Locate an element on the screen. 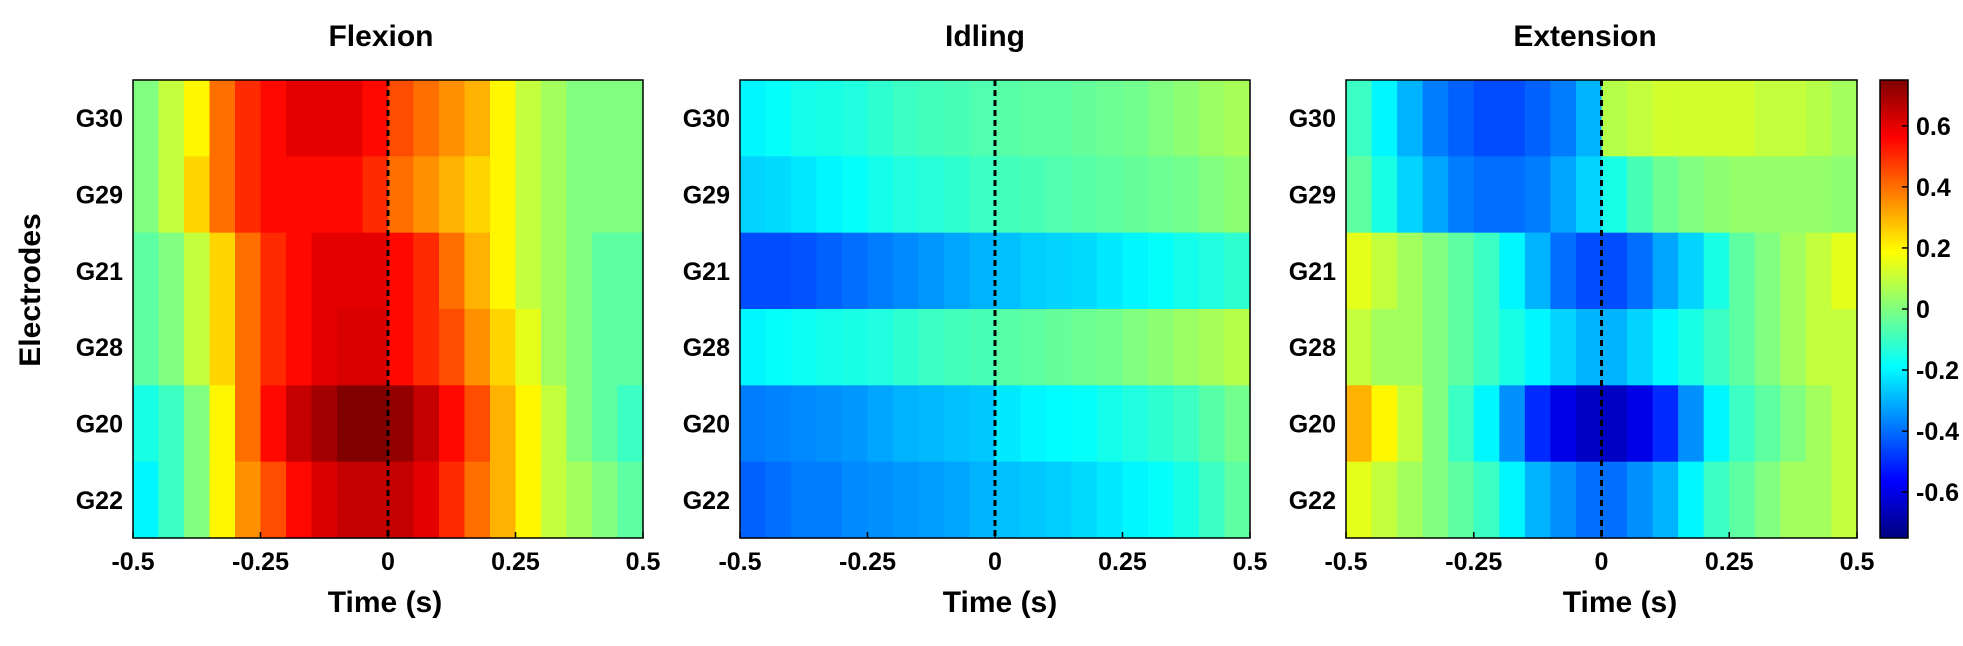 Image resolution: width=1963 pixels, height=646 pixels. colorbar-tick-label: -0.2 is located at coordinates (1937, 371).